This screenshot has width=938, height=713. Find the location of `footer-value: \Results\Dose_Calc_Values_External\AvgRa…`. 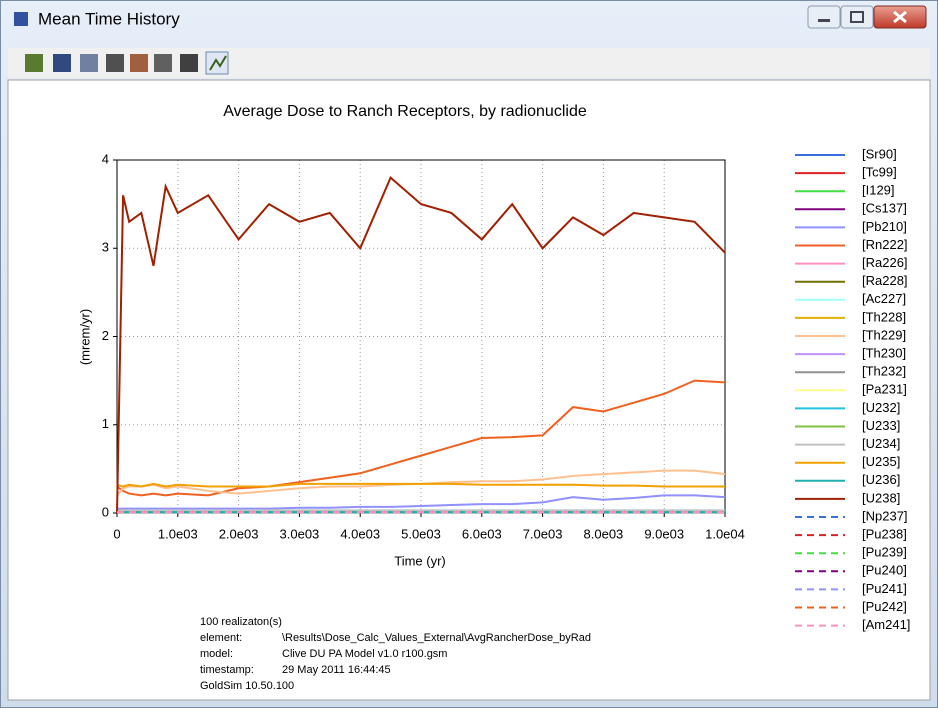

footer-value: \Results\Dose_Calc_Values_External\AvgRa… is located at coordinates (436, 638).